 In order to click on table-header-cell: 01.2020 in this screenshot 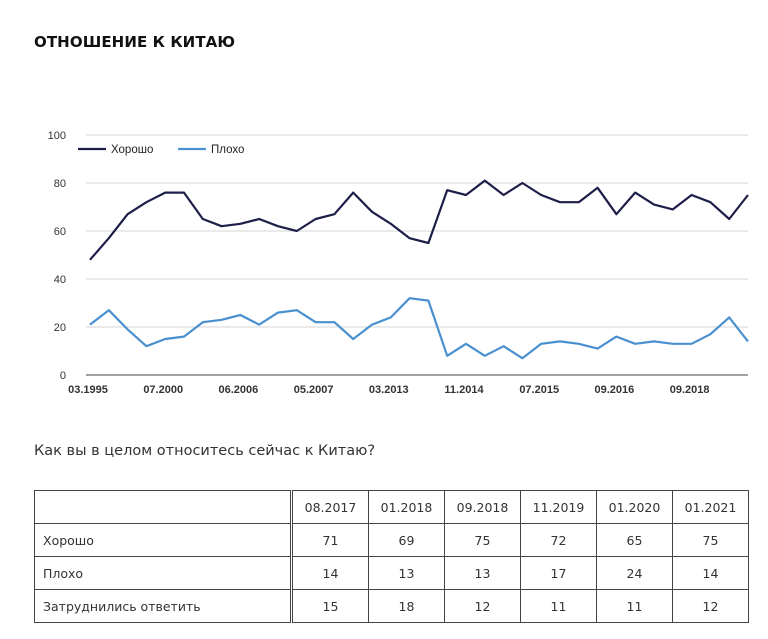, I will do `click(634, 507)`.